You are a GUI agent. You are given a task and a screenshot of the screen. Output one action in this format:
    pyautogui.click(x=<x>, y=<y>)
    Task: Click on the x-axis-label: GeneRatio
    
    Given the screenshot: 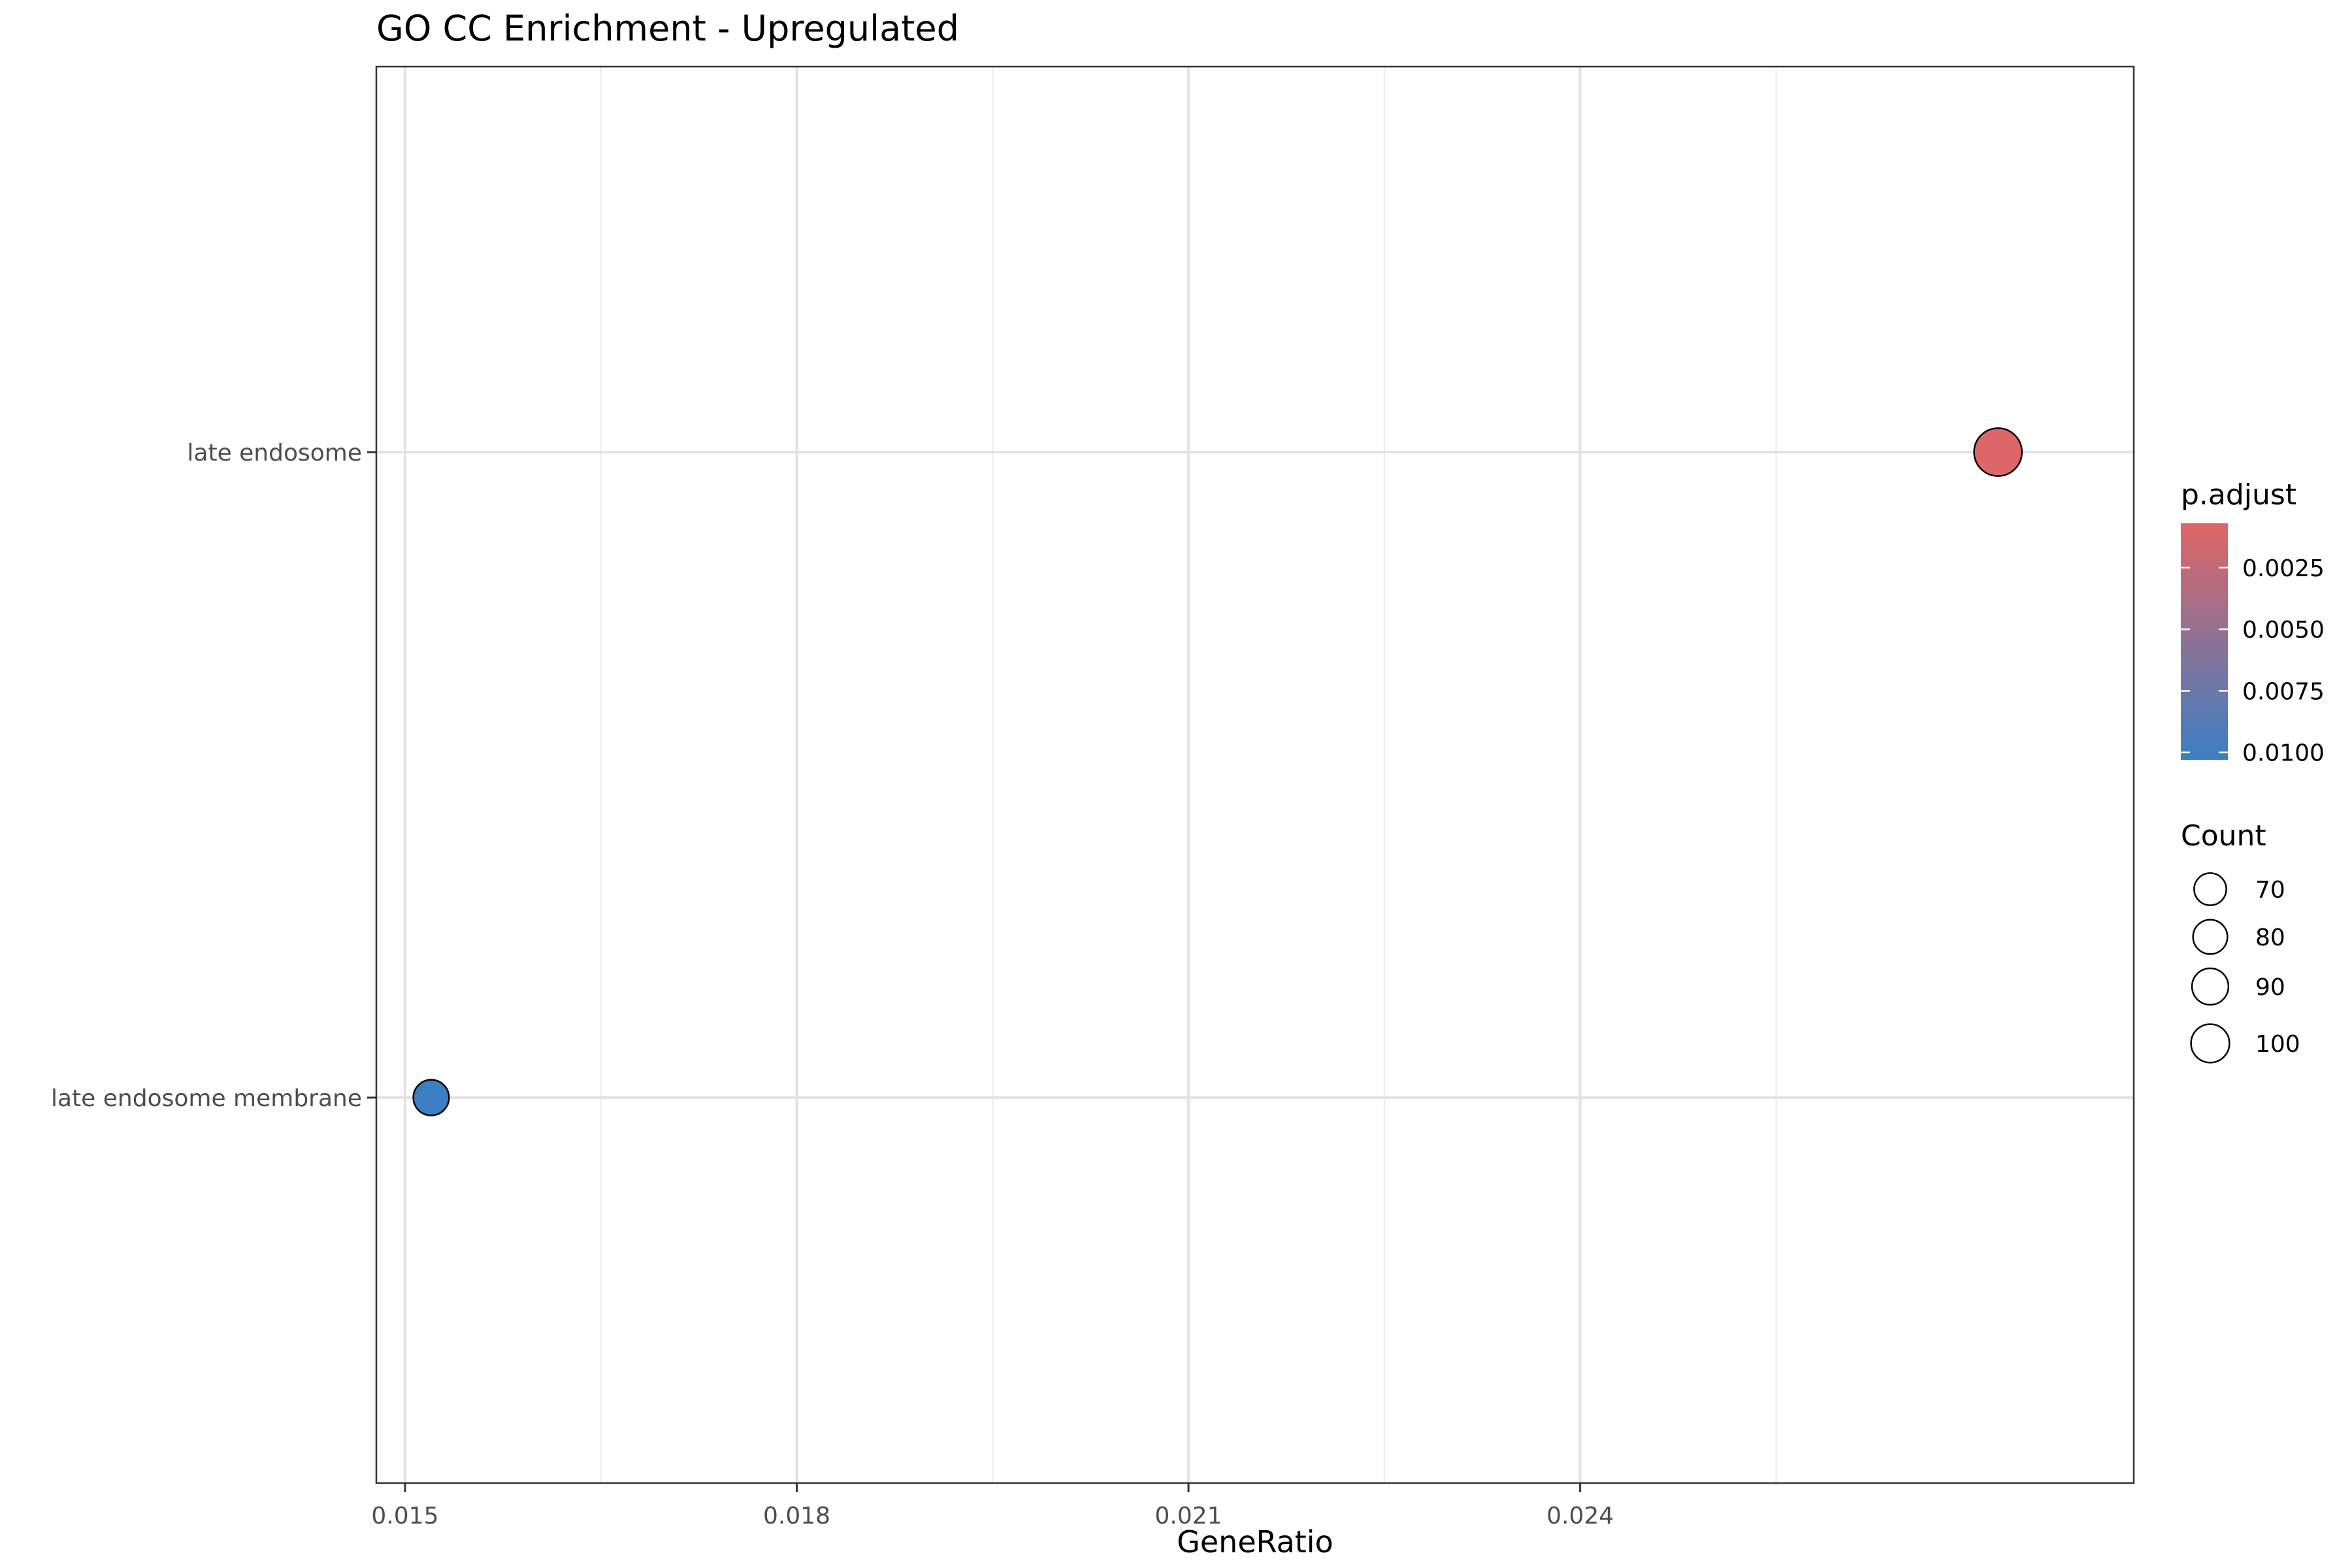 What is the action you would take?
    pyautogui.click(x=1255, y=1542)
    